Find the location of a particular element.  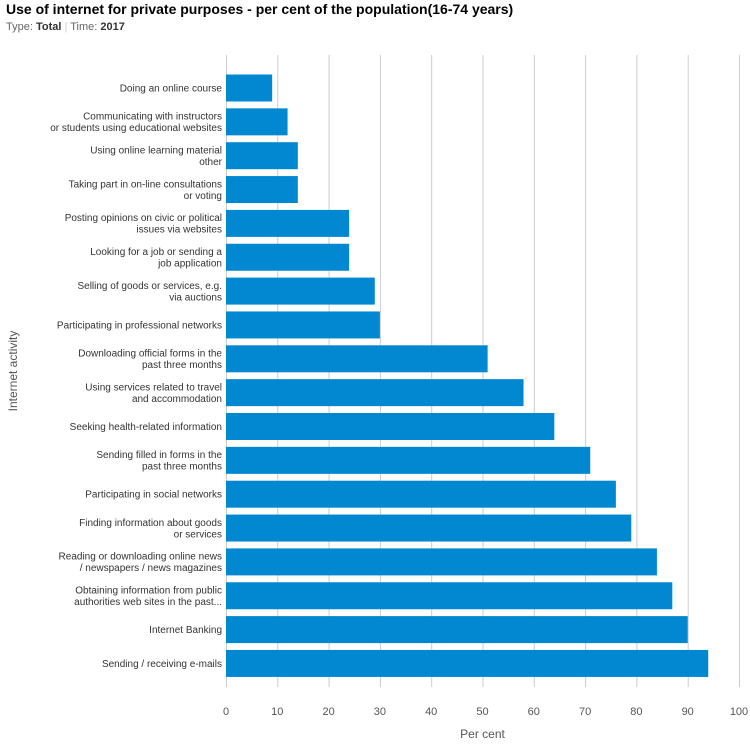

x-tick-label: 90 is located at coordinates (688, 712).